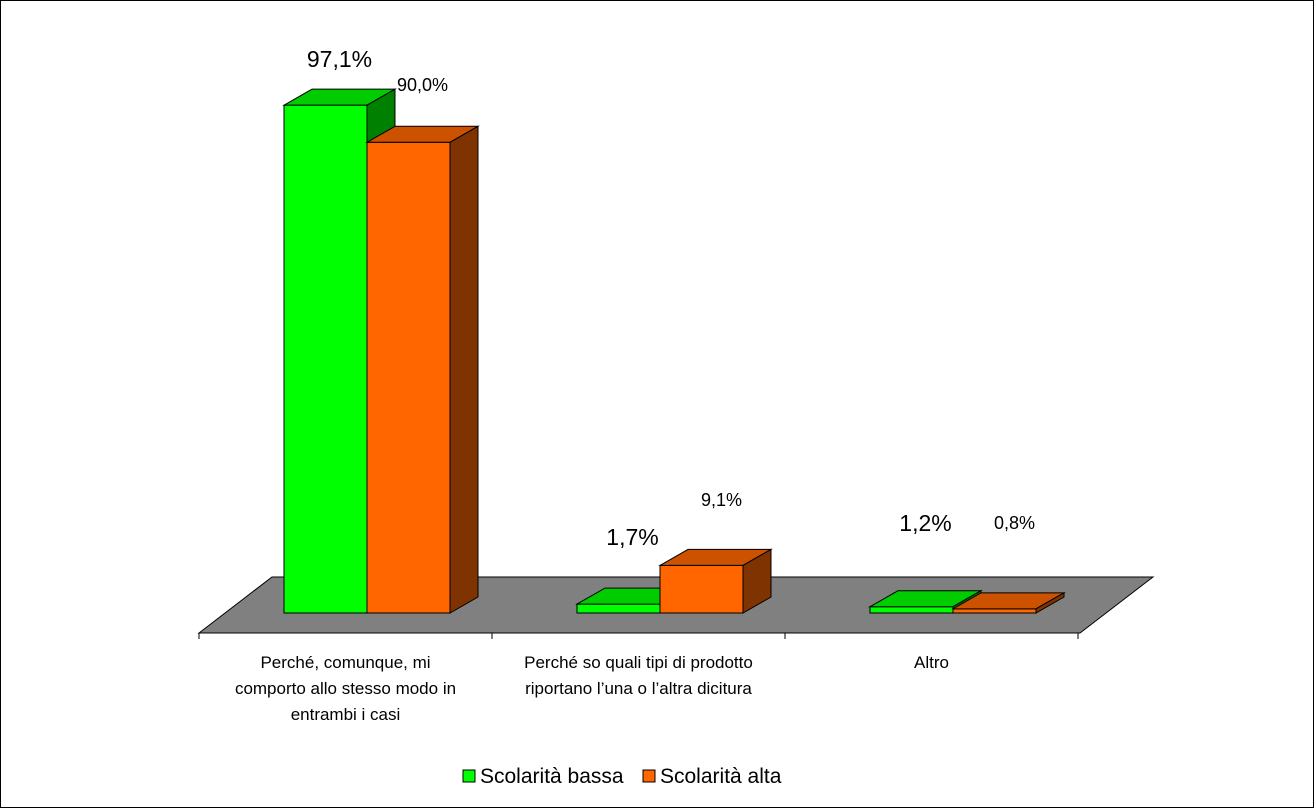 The image size is (1314, 812). What do you see at coordinates (1014, 523) in the screenshot?
I see `data-label: 0,8%` at bounding box center [1014, 523].